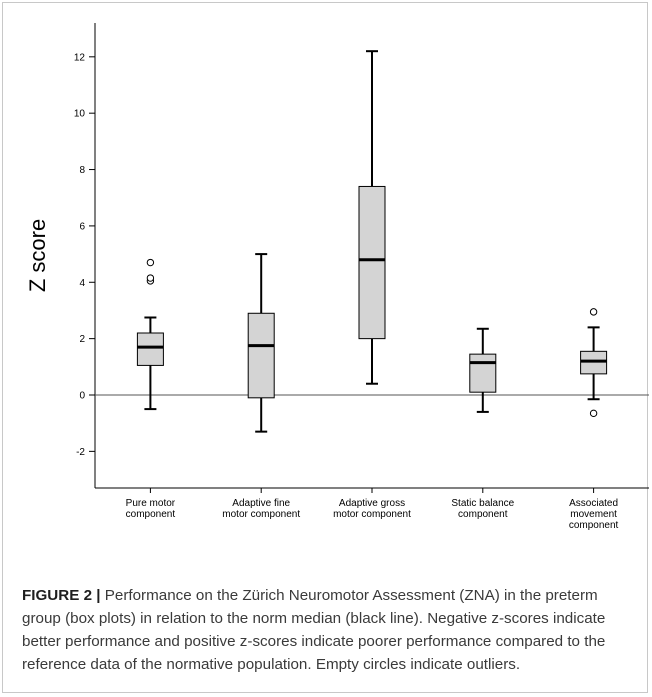 This screenshot has width=652, height=697. What do you see at coordinates (82, 283) in the screenshot?
I see `y-tick-label: 4` at bounding box center [82, 283].